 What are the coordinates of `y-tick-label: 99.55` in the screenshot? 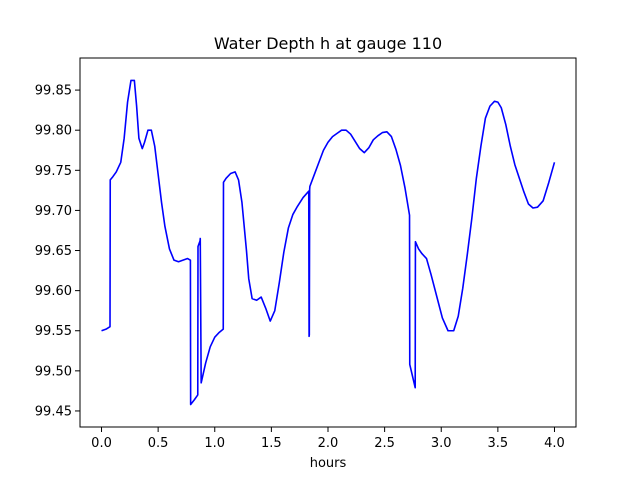 It's located at (53, 331).